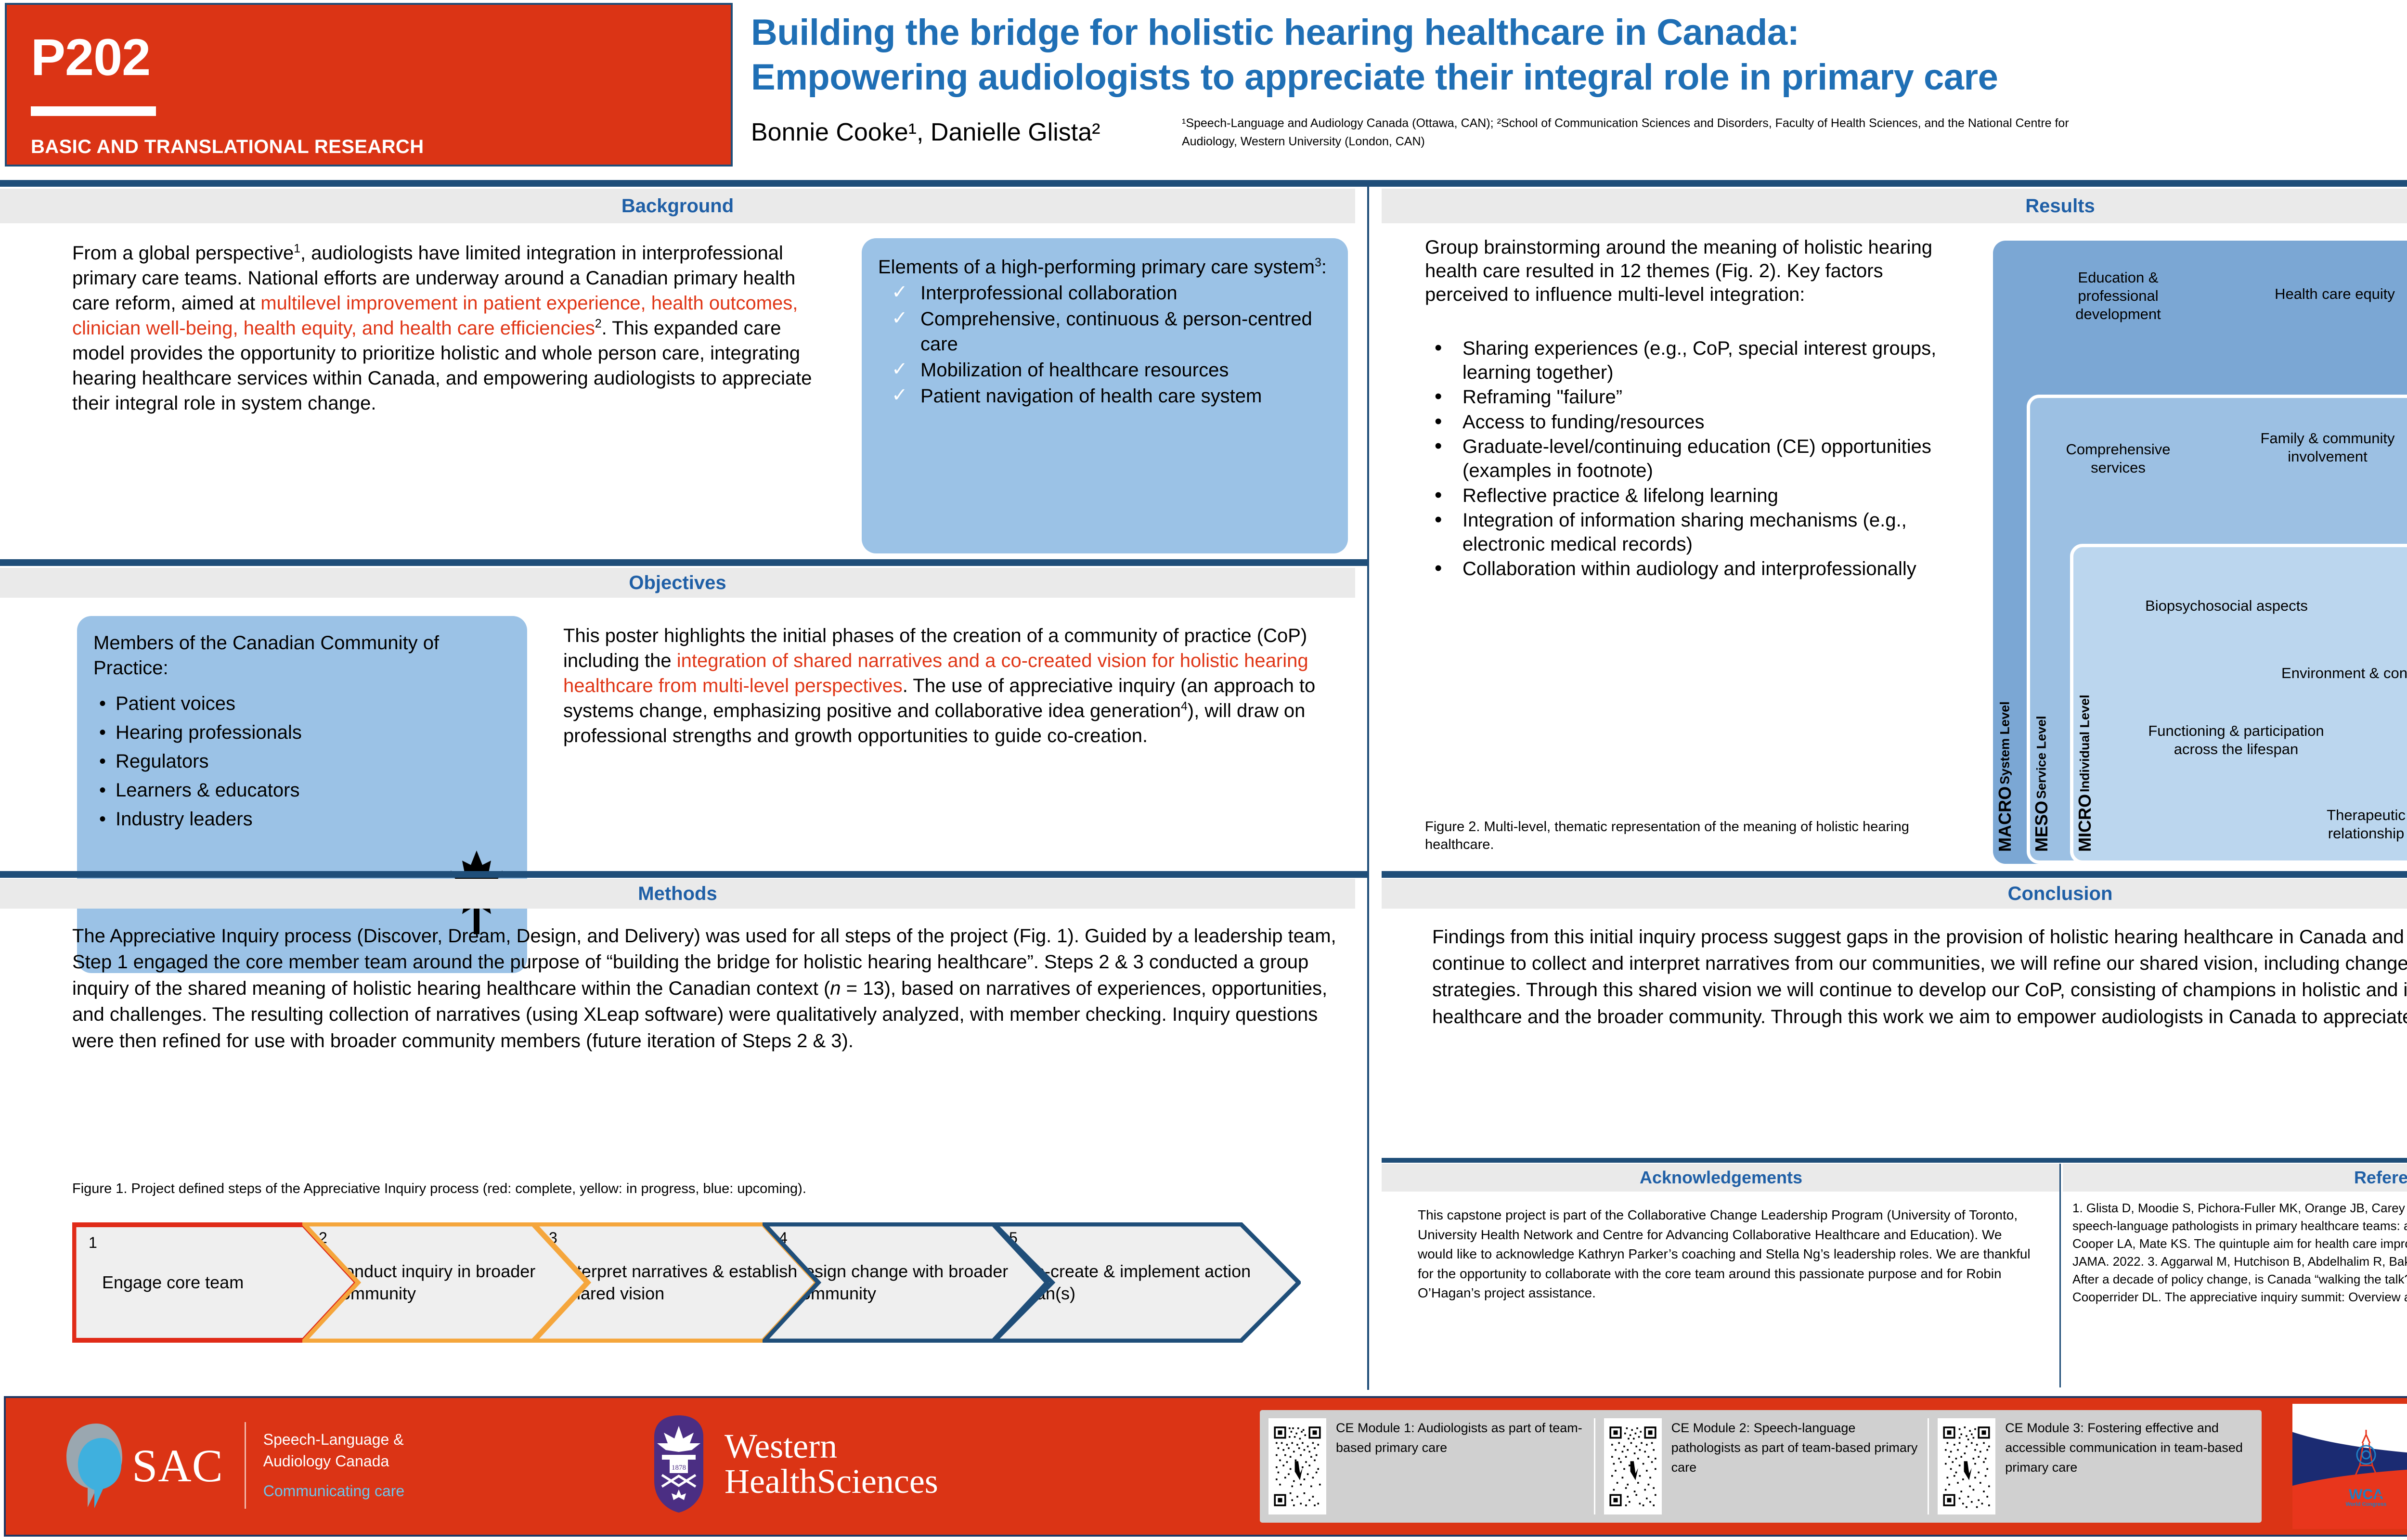 The height and width of the screenshot is (1540, 2407). Describe the element at coordinates (677, 583) in the screenshot. I see `section-header-objectives: Objectives` at that location.